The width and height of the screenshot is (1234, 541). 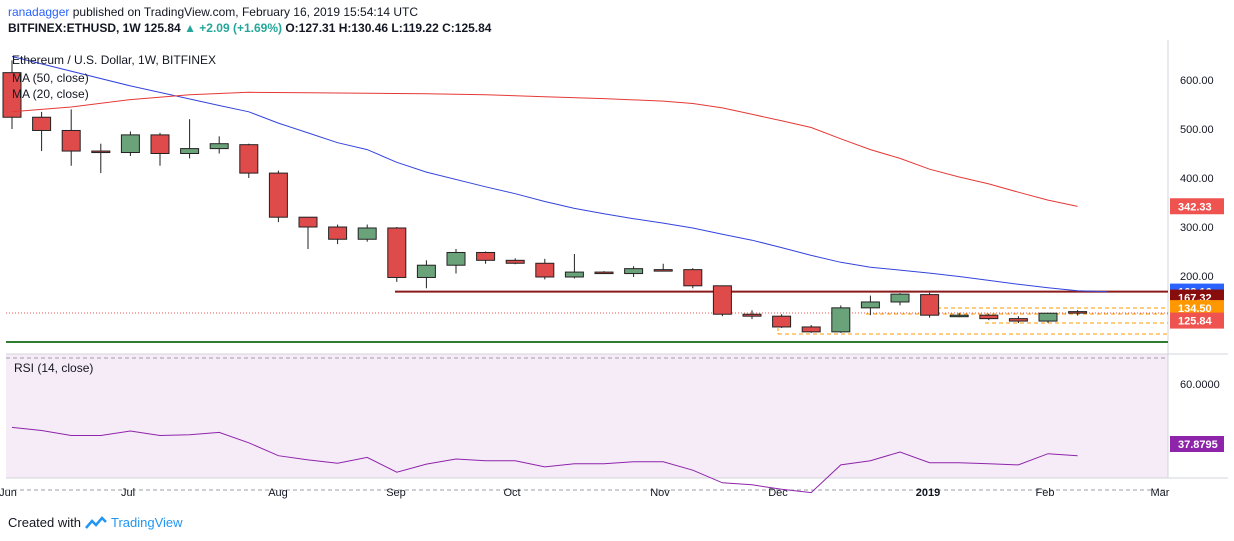 I want to click on rsi-value-box, so click(x=1197, y=444).